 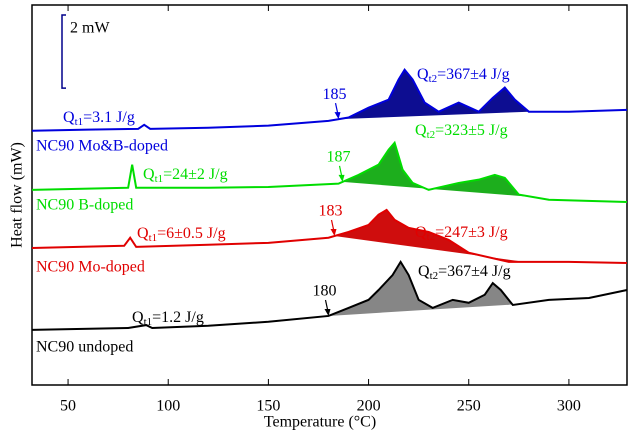 I want to click on enthalpy-label: Qt2=323±5 J/g, so click(x=461, y=131).